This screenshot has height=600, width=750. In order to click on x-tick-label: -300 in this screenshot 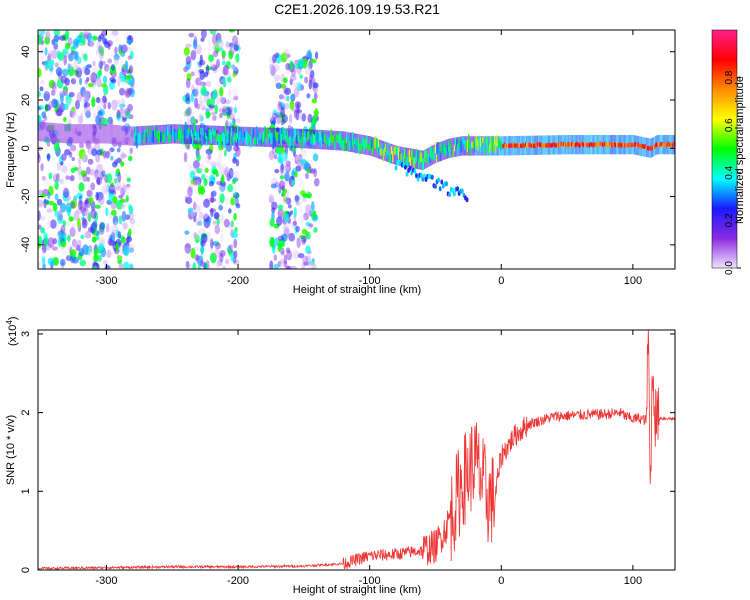, I will do `click(106, 581)`.